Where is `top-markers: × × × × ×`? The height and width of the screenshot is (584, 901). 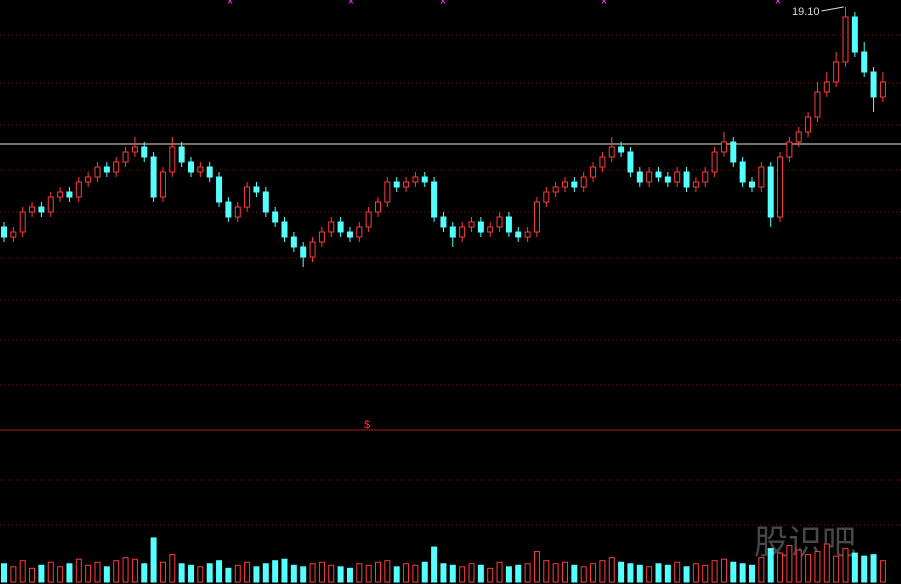
top-markers: × × × × × is located at coordinates (504, 4).